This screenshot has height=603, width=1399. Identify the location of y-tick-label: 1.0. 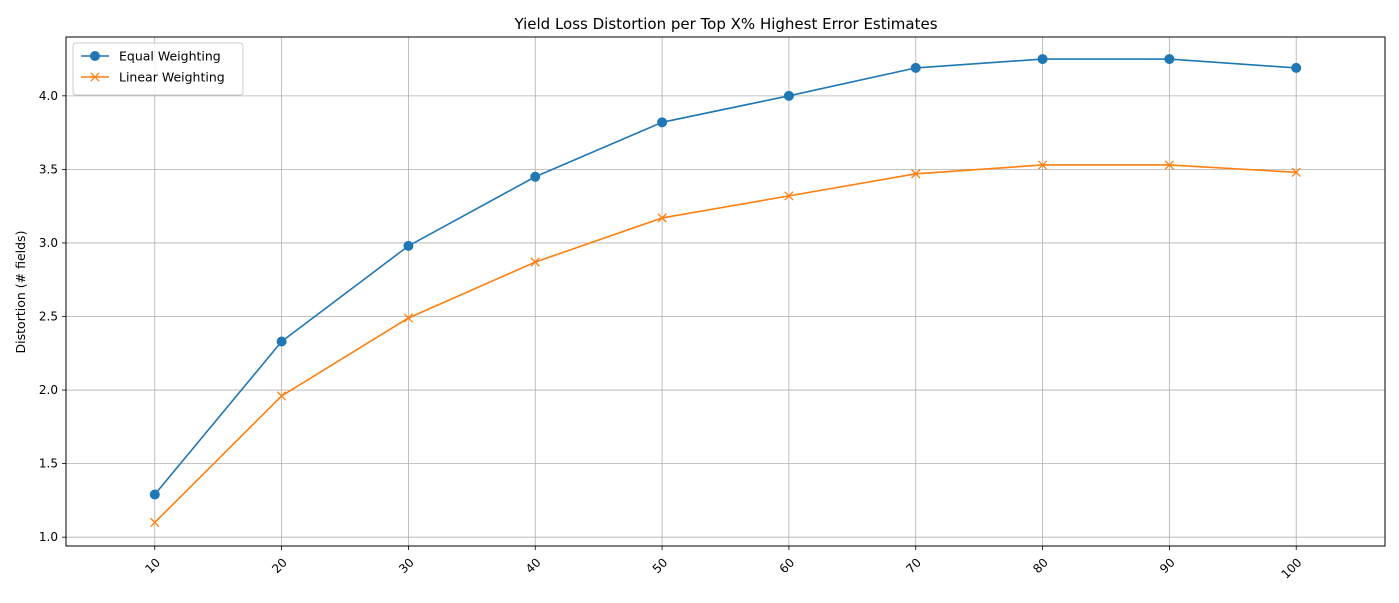
(48, 537).